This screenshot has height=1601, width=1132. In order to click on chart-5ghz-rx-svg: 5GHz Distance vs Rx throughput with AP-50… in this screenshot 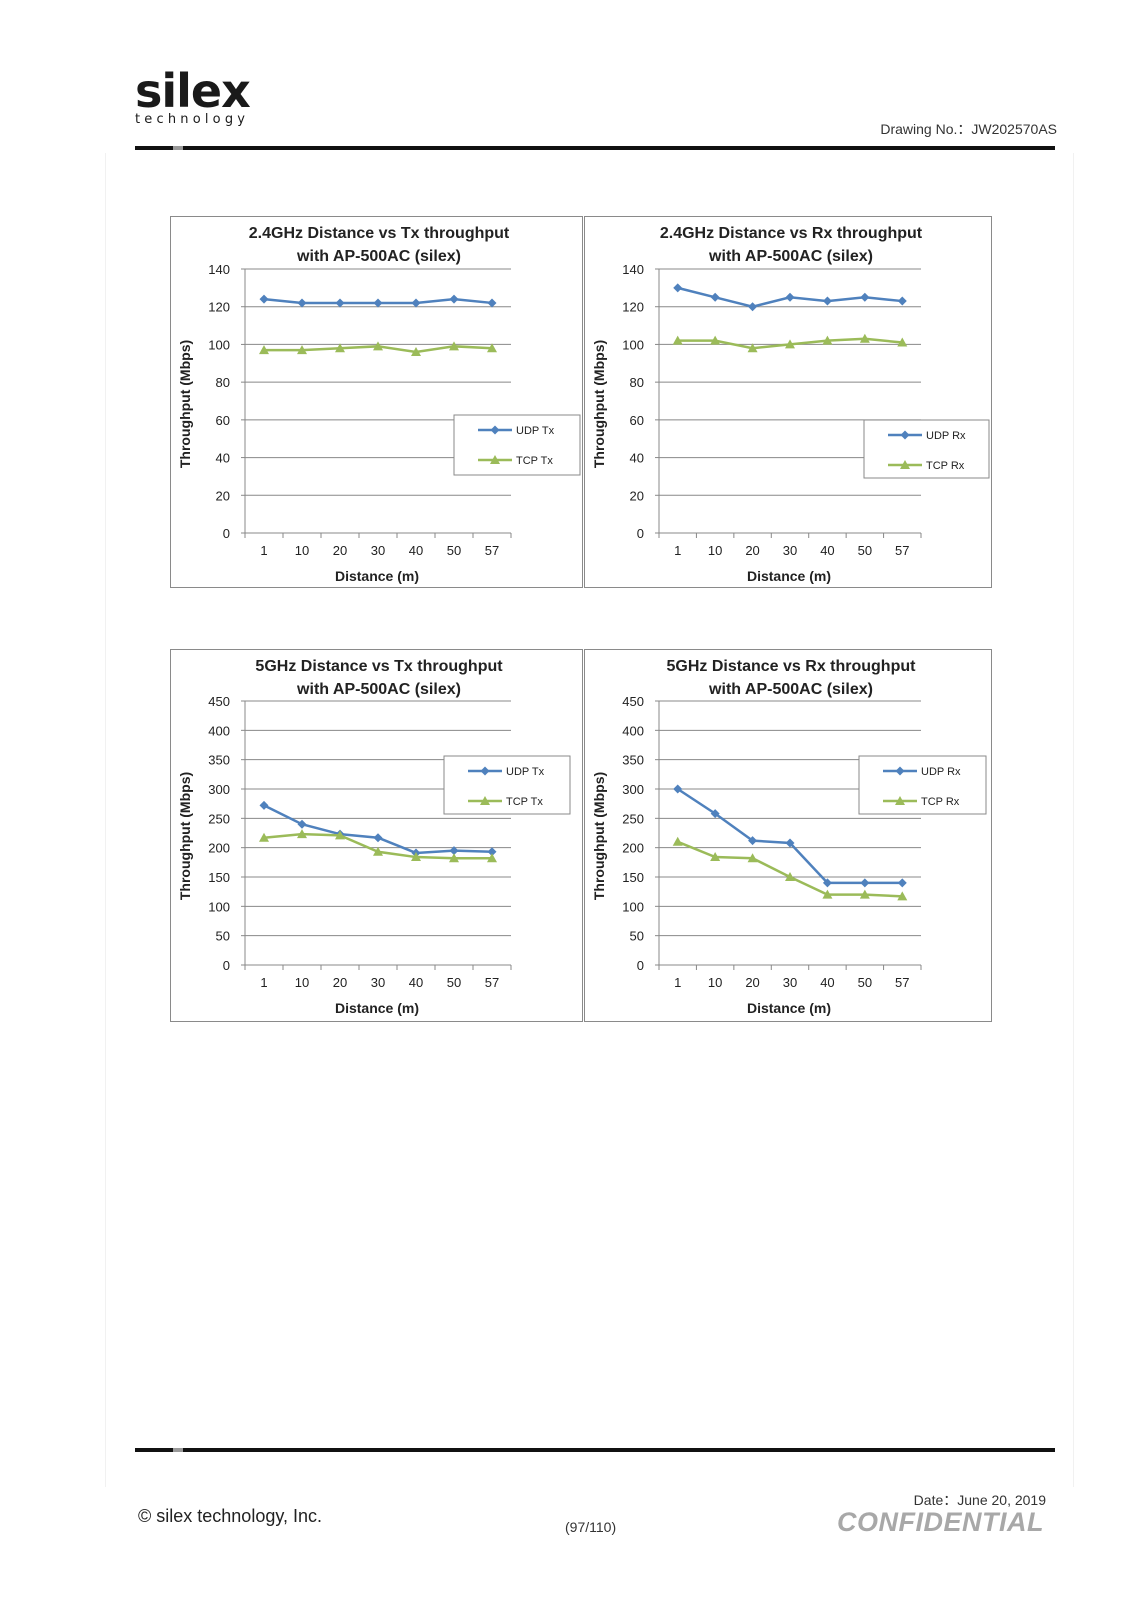, I will do `click(789, 837)`.